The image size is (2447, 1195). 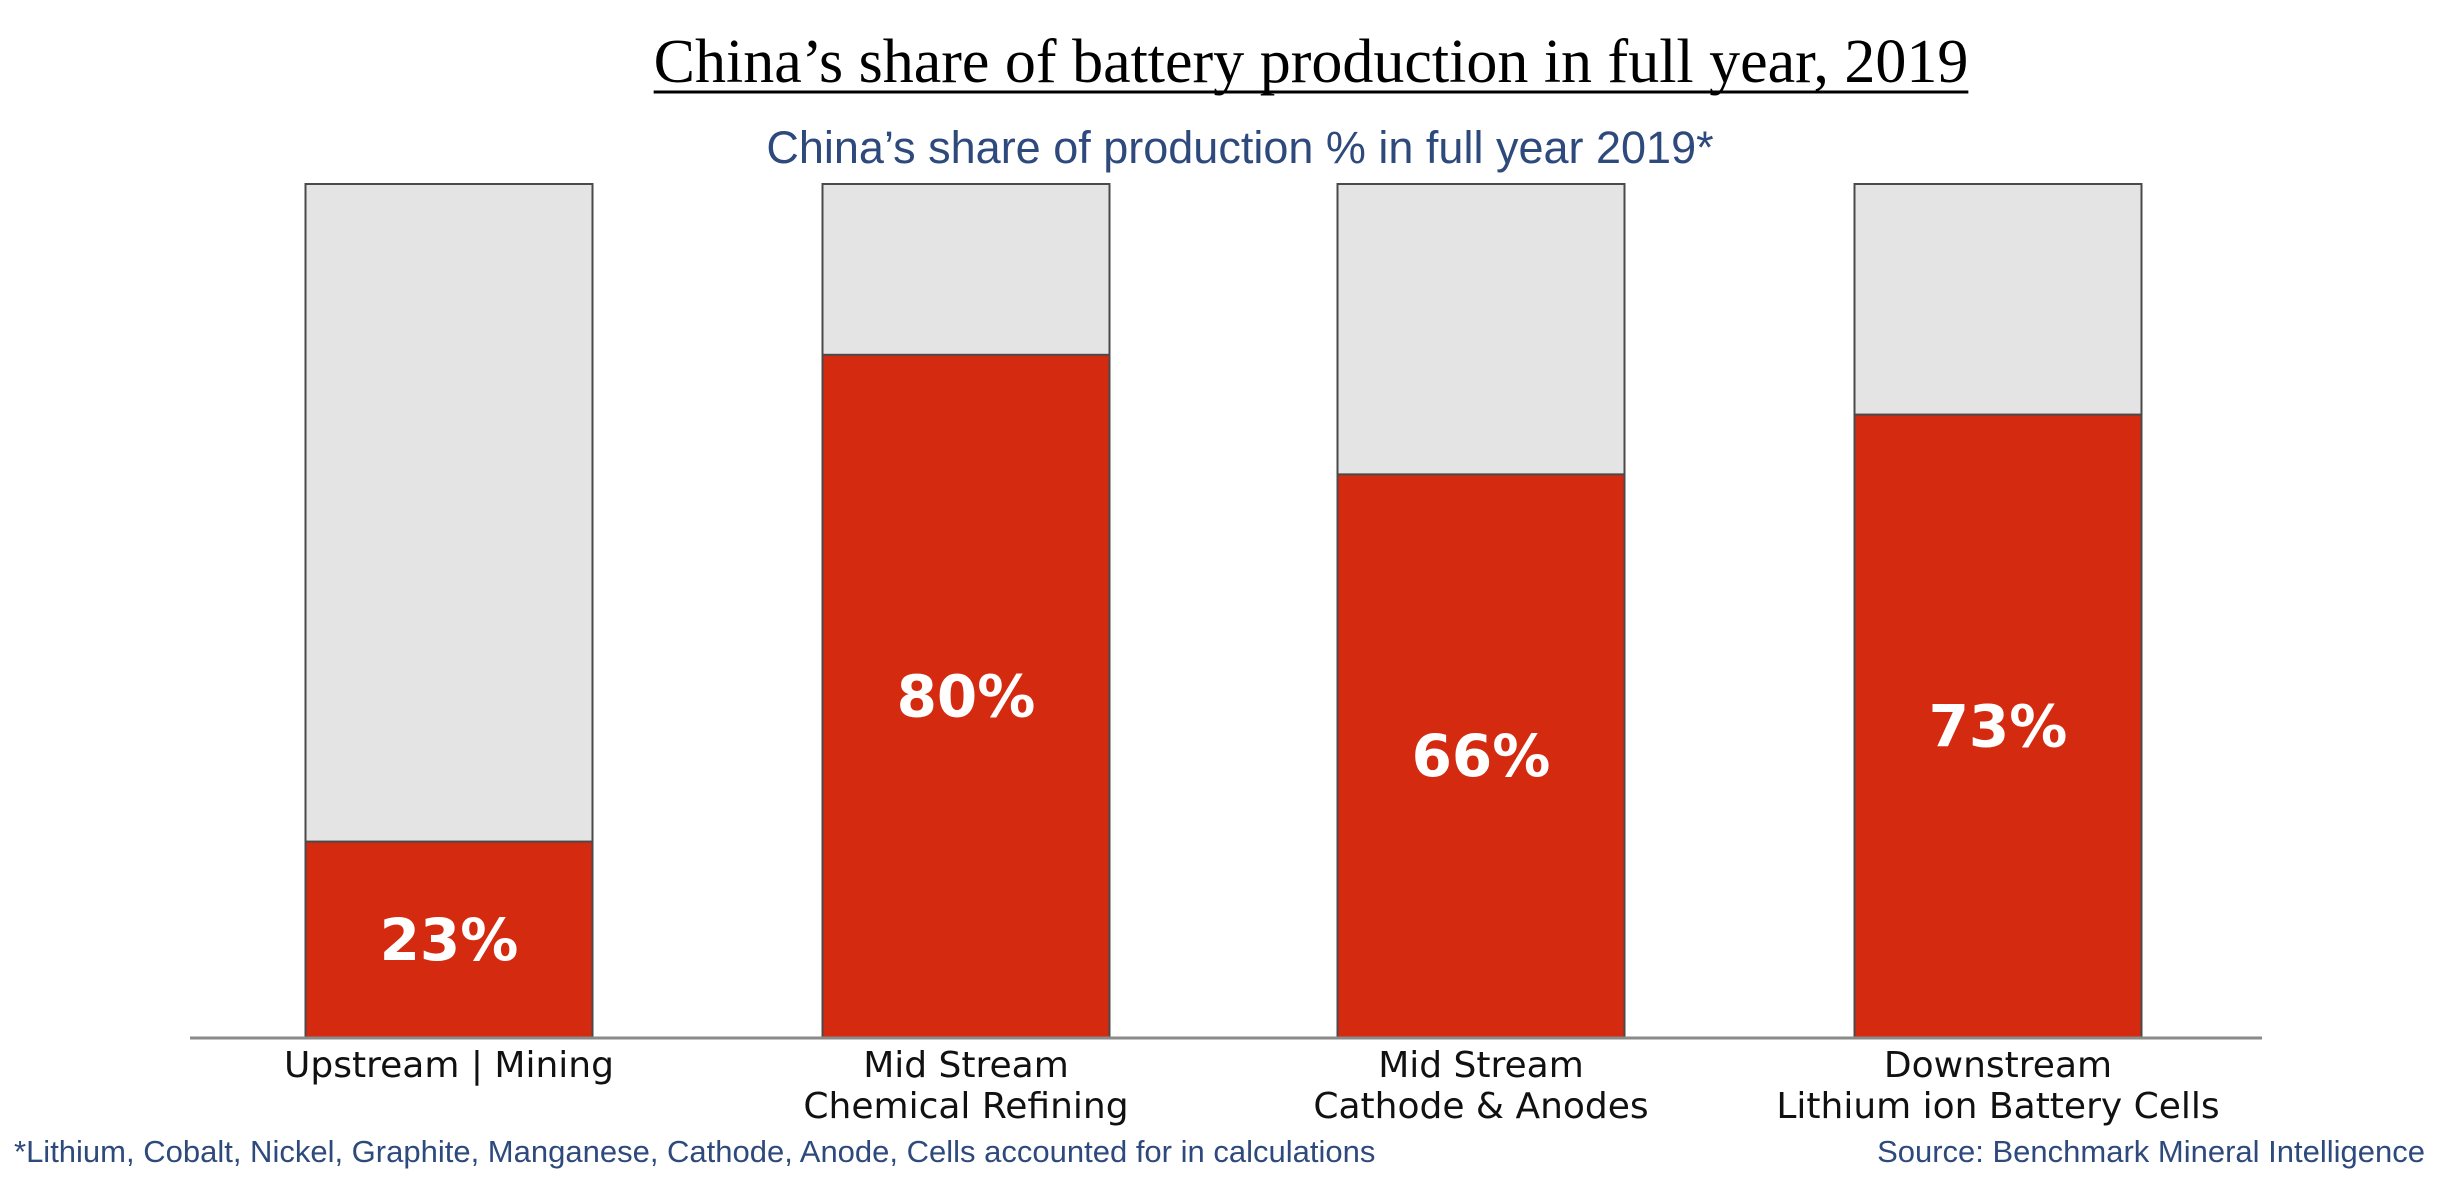 I want to click on category-label: Mid Stream Cathode & Anodes, so click(x=1480, y=1086).